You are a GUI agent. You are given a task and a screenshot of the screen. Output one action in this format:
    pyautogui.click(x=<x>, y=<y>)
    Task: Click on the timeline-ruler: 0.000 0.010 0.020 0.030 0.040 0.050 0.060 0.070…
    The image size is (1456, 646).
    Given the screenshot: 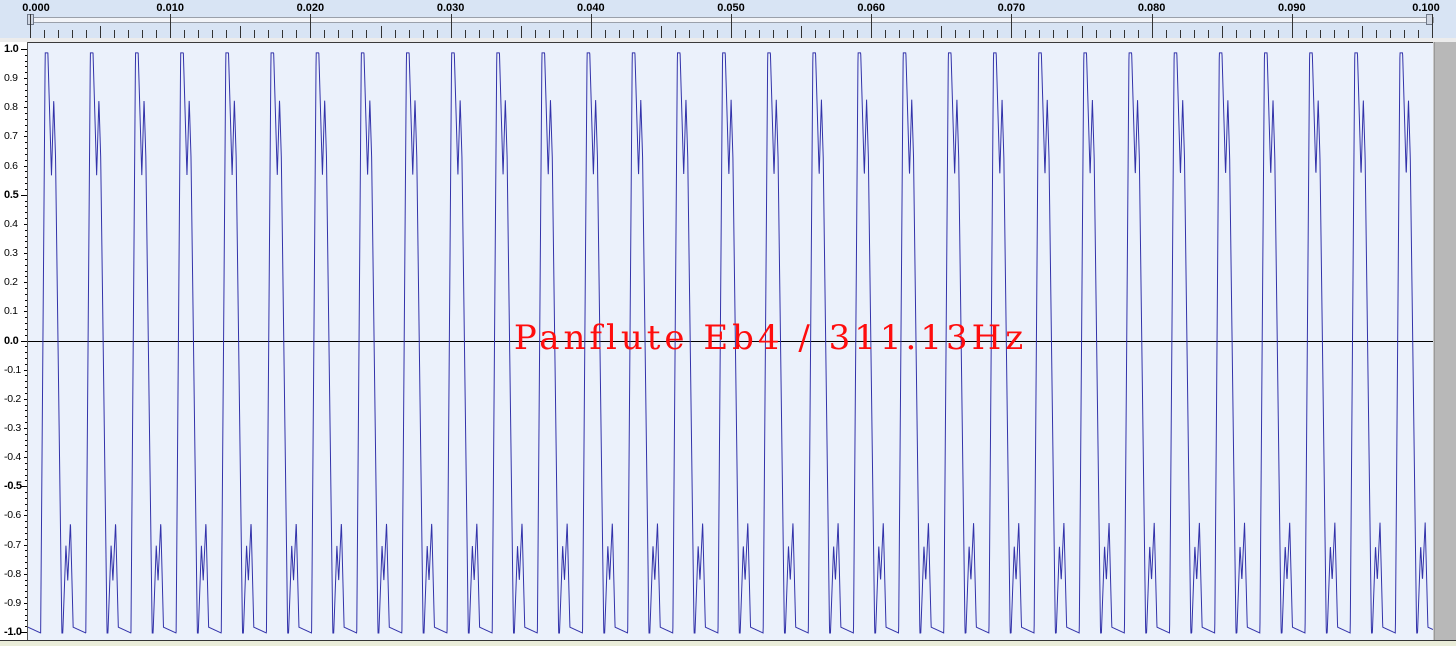 What is the action you would take?
    pyautogui.click(x=728, y=19)
    